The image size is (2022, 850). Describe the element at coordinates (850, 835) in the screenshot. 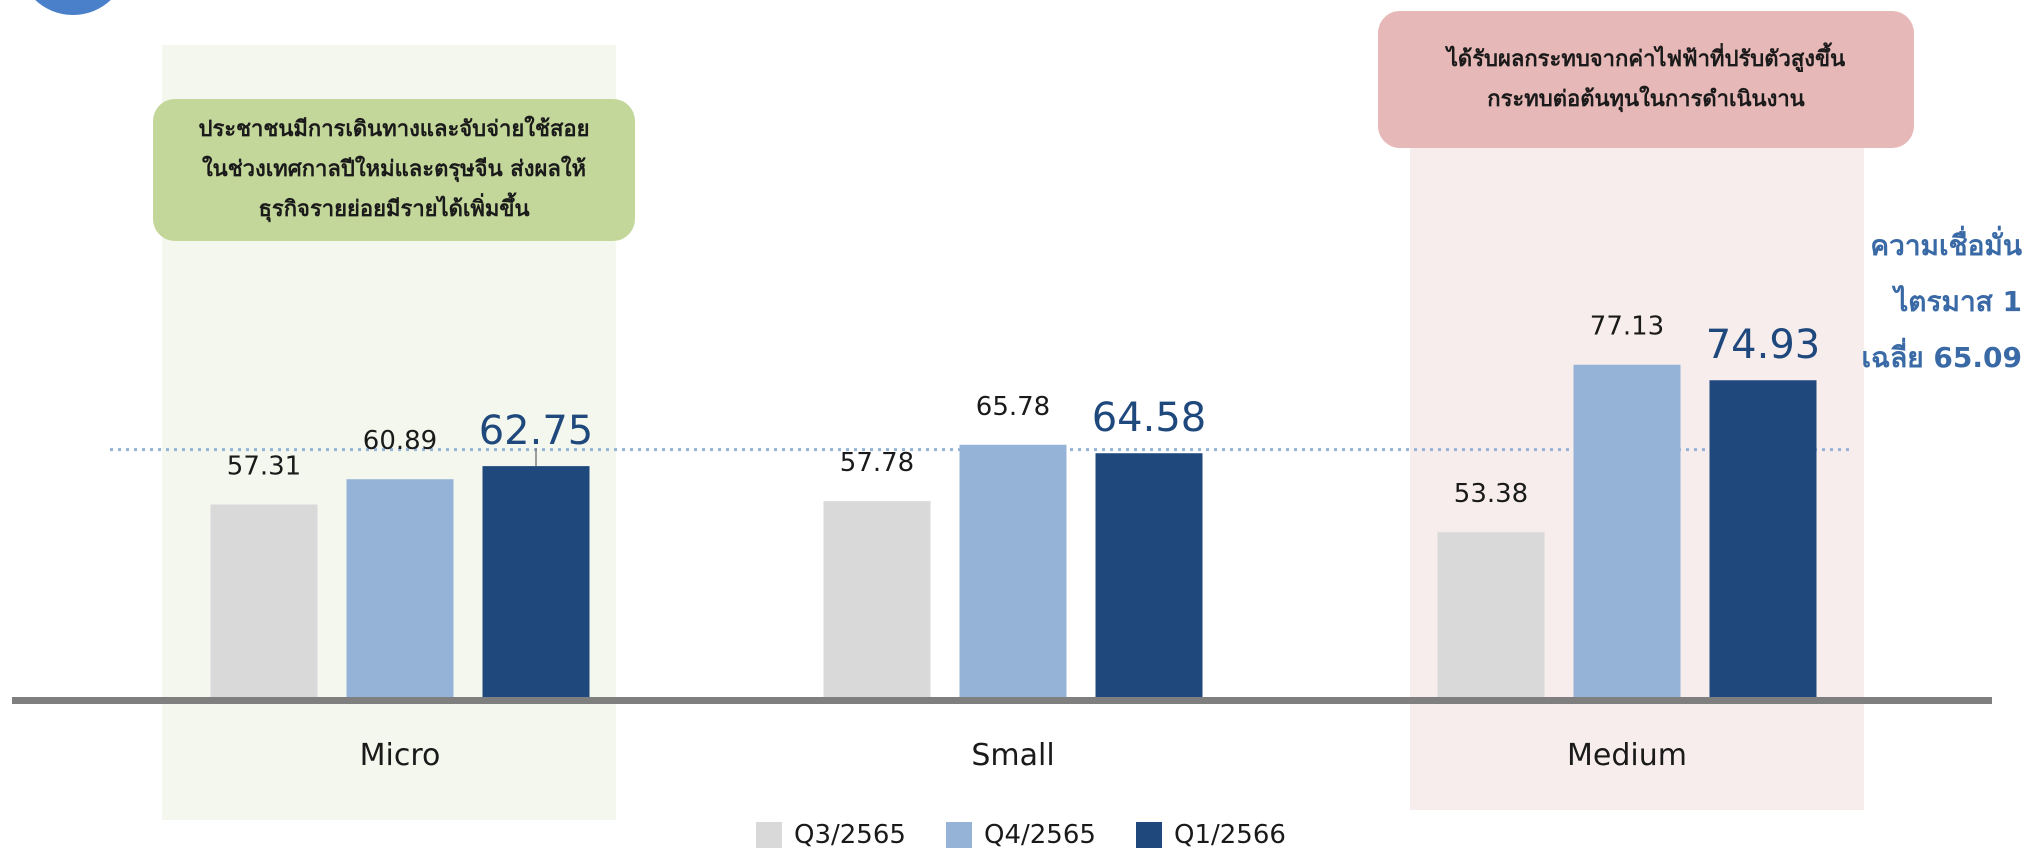

I see `legend-label: Q3/2565` at that location.